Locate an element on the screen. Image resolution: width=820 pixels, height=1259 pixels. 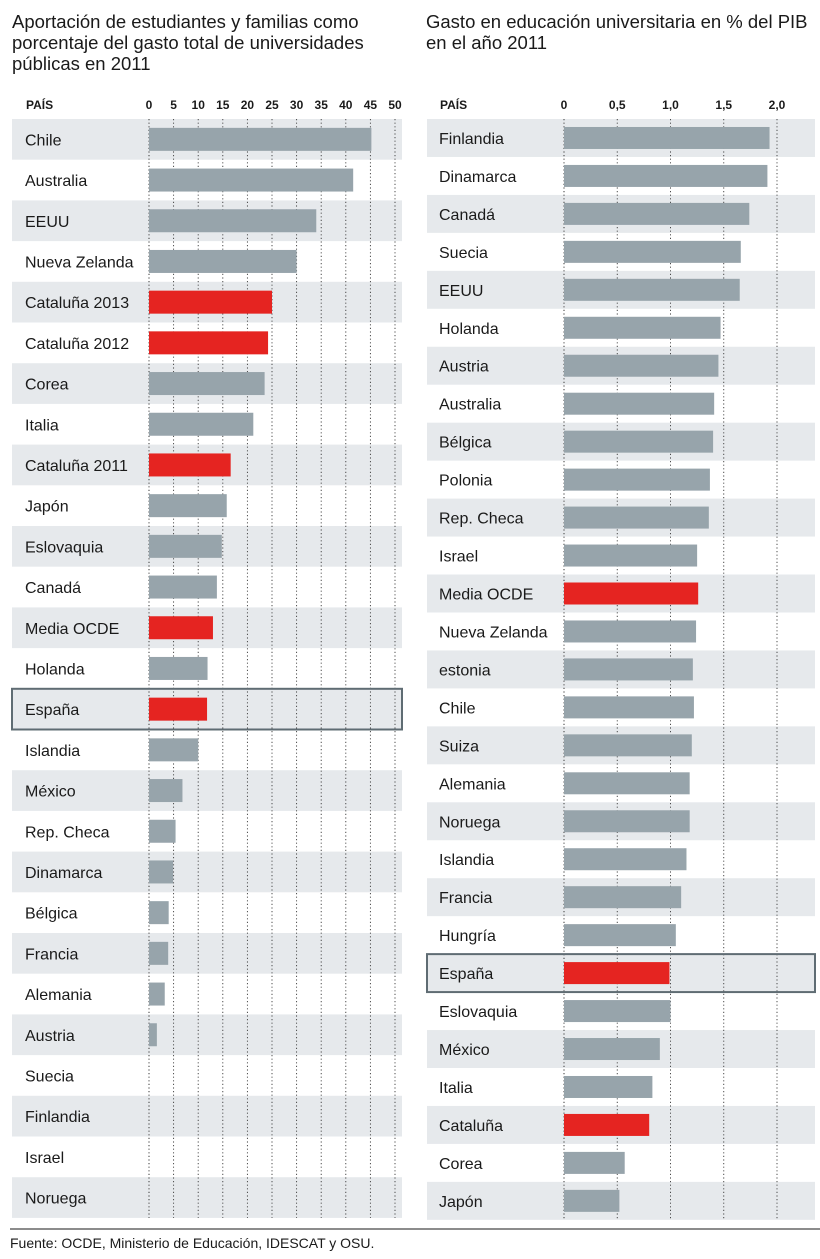
chart-2-highlight-frame is located at coordinates (621, 973).